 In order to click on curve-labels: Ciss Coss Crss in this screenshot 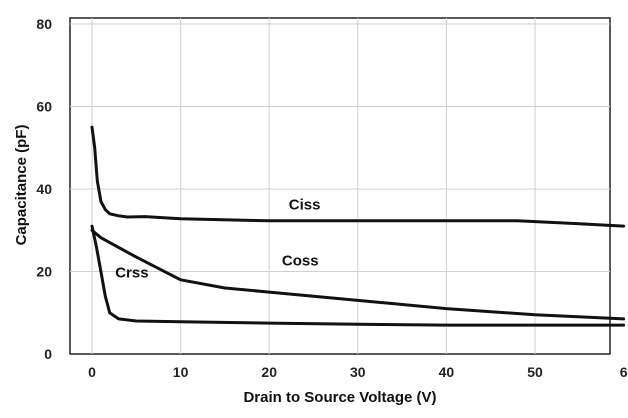, I will do `click(217, 239)`.